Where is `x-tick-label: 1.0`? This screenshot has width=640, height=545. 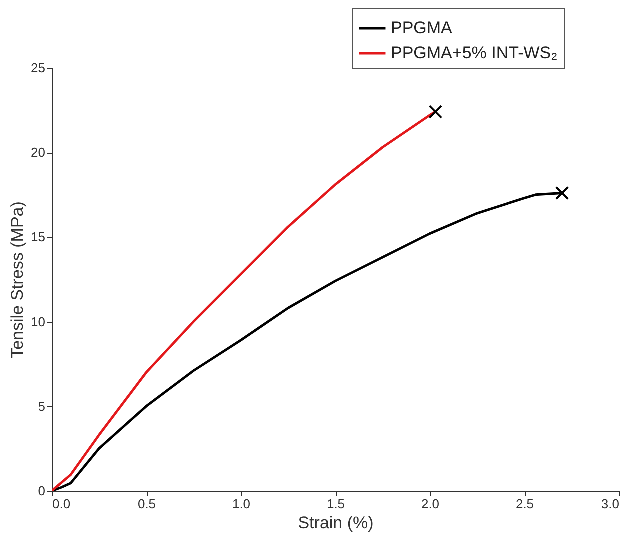 x-tick-label: 1.0 is located at coordinates (241, 504).